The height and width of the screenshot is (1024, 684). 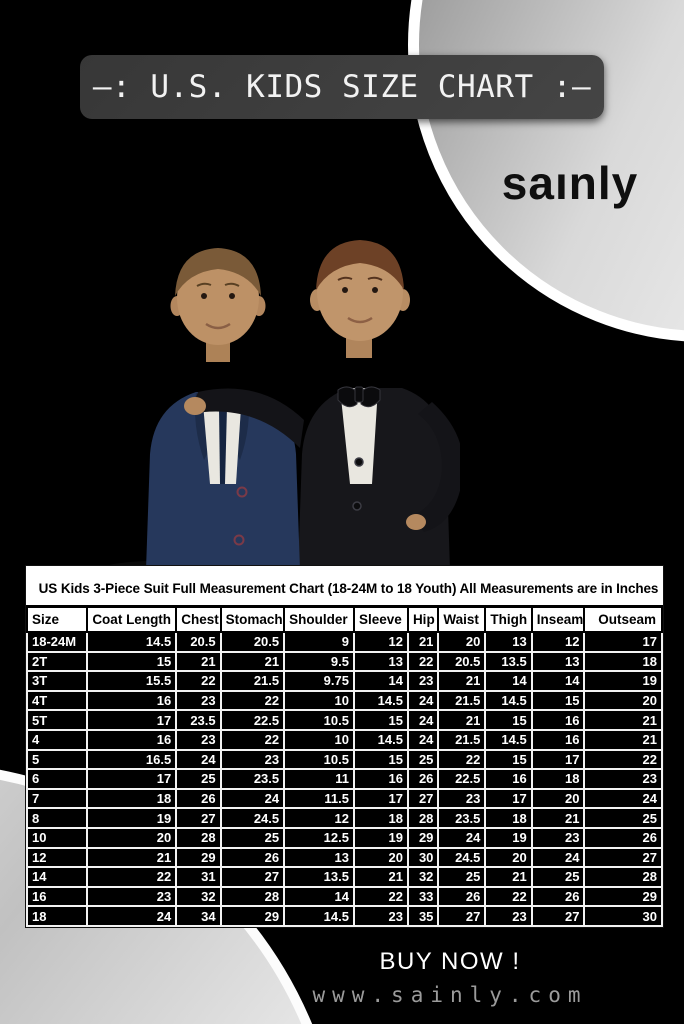 I want to click on measurement-cell: 10.5, so click(x=319, y=759).